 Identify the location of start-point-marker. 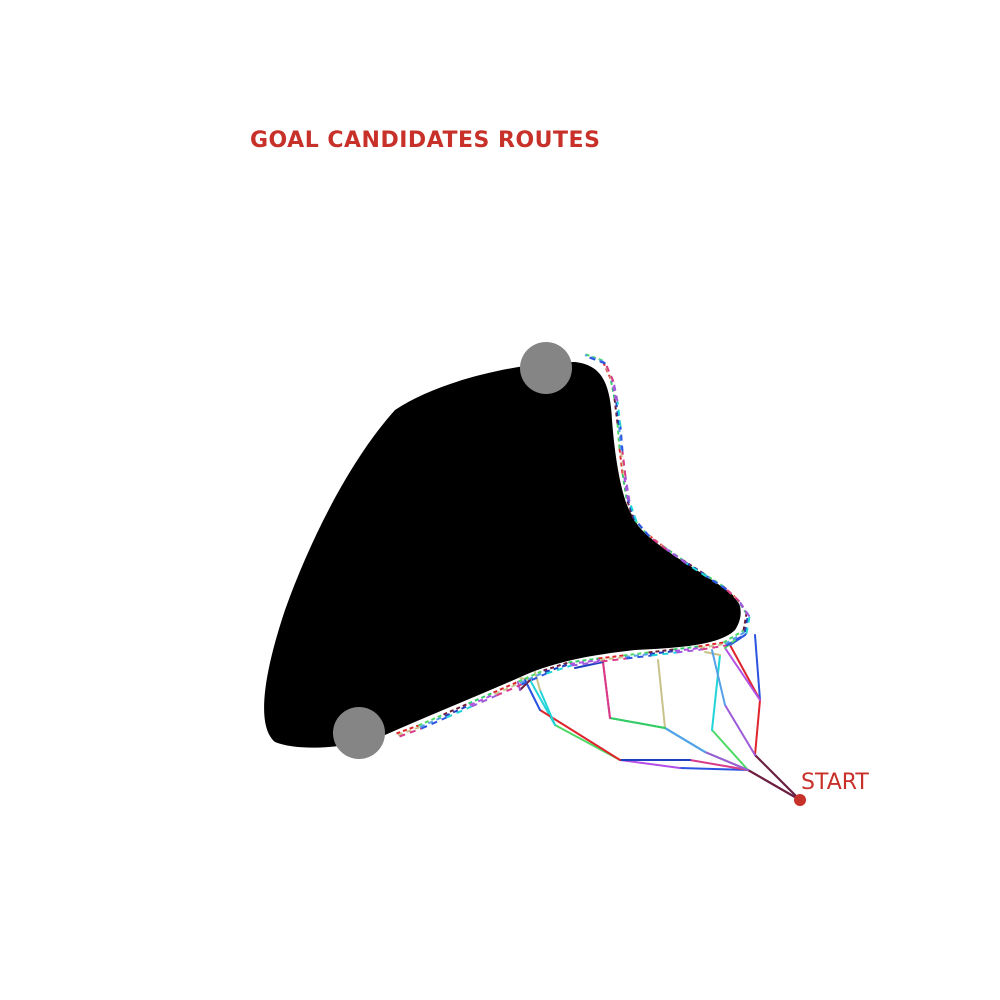
(800, 800).